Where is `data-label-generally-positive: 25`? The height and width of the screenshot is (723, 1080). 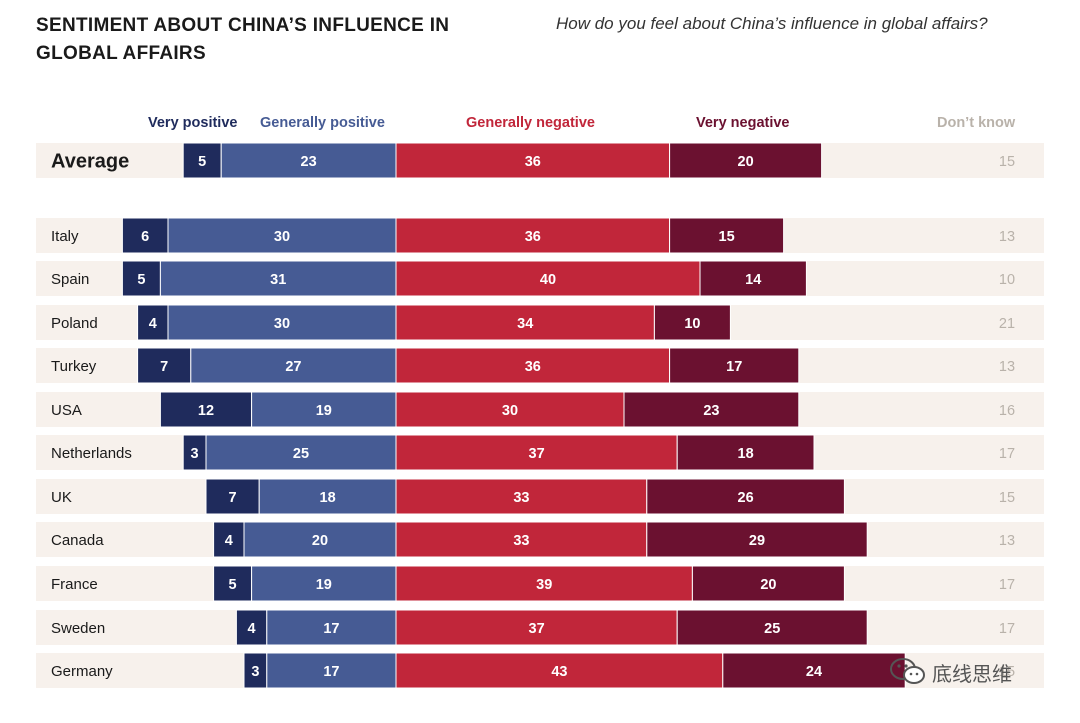
data-label-generally-positive: 25 is located at coordinates (301, 454).